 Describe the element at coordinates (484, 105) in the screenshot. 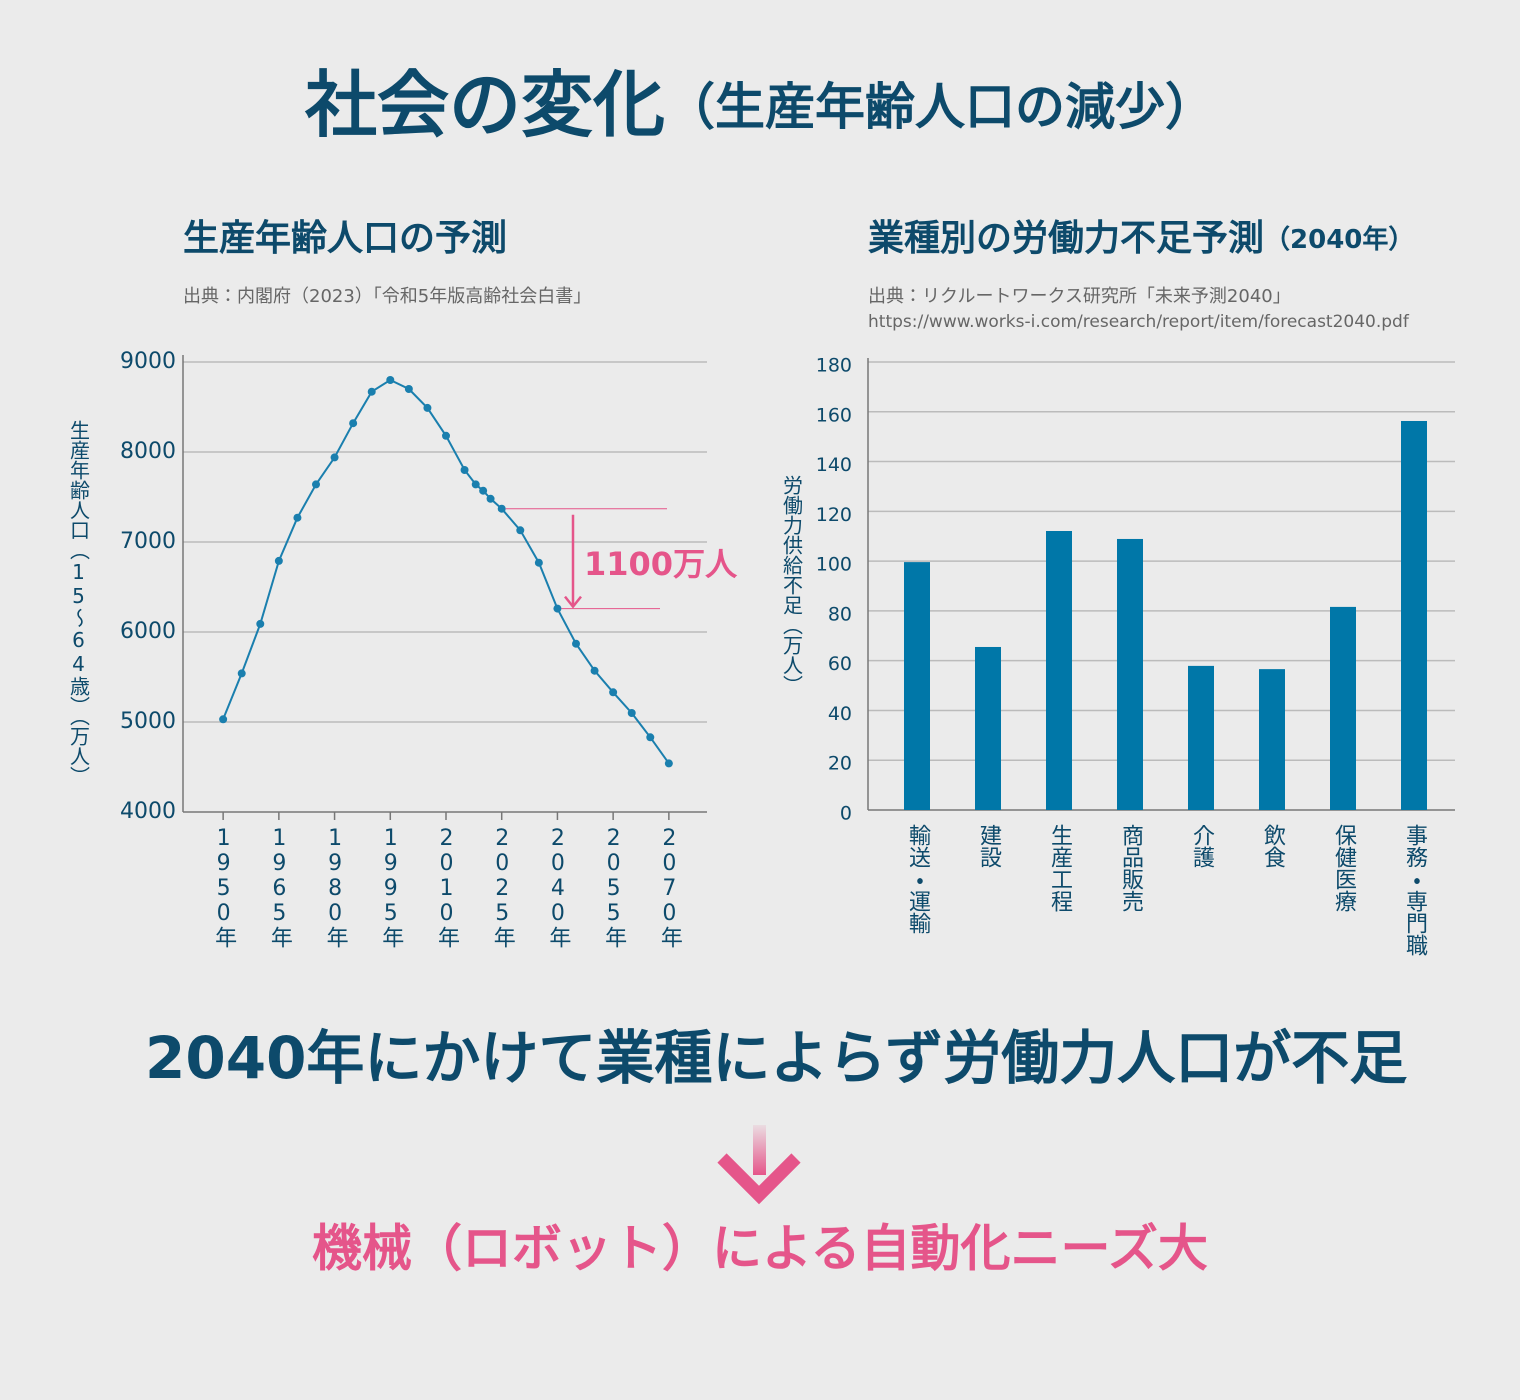

I see `title-main: 社会の変化` at that location.